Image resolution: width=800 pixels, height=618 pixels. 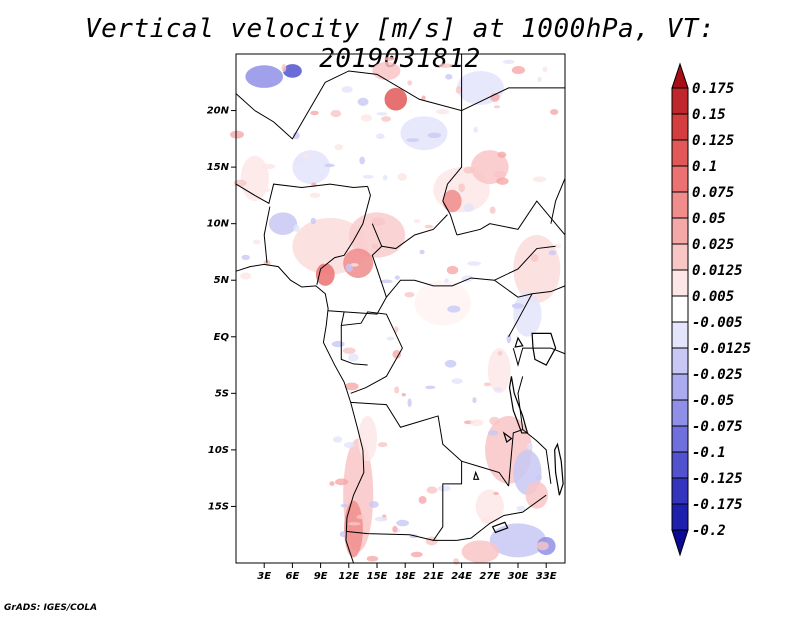 What do you see at coordinates (222, 280) in the screenshot?
I see `lat-tick-label: 5N` at bounding box center [222, 280].